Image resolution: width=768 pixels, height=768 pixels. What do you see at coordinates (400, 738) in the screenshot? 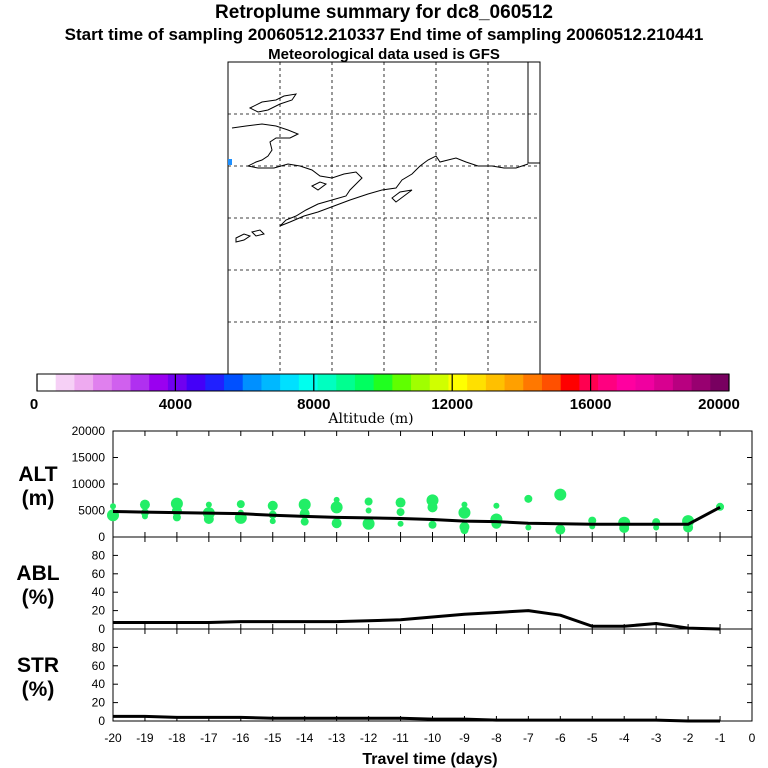
I see `x-tick-label: -11` at bounding box center [400, 738].